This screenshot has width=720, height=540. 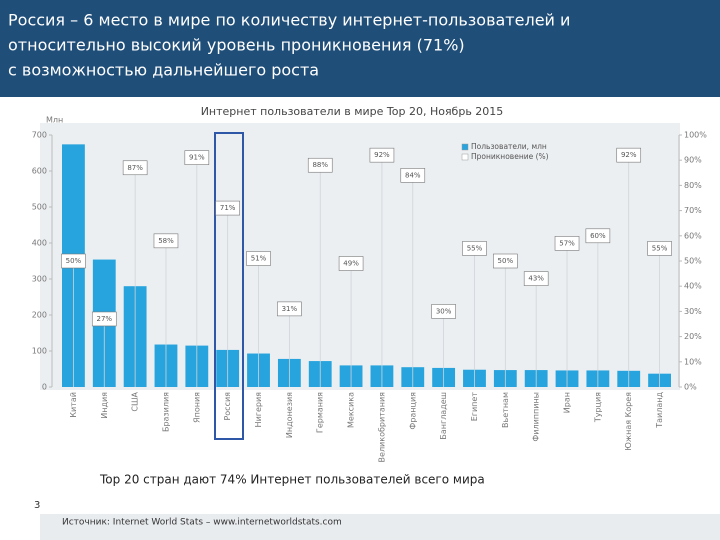 What do you see at coordinates (597, 407) in the screenshot?
I see `x-tick-label: Турция` at bounding box center [597, 407].